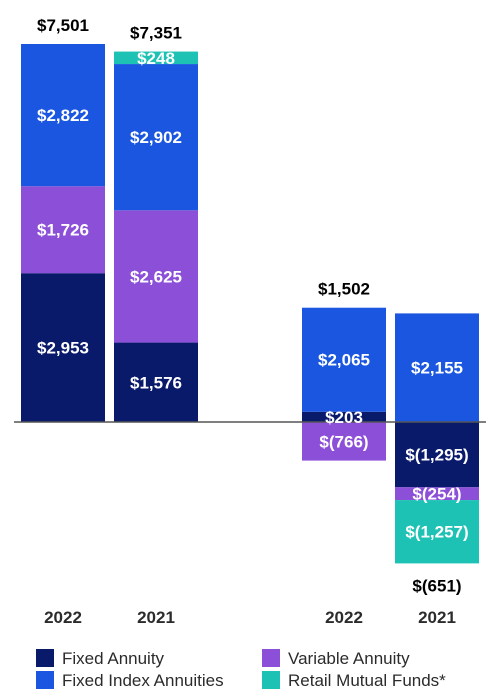  I want to click on segment-value-label: $2,065, so click(344, 360).